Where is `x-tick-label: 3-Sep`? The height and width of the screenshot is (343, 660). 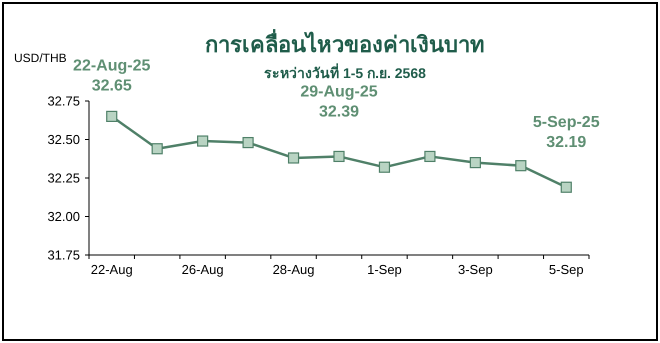 x-tick-label: 3-Sep is located at coordinates (475, 269).